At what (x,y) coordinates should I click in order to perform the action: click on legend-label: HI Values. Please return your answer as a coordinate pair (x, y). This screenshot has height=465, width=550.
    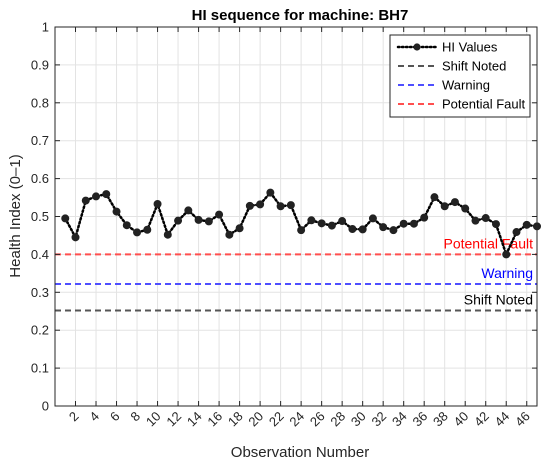
    Looking at the image, I should click on (470, 47).